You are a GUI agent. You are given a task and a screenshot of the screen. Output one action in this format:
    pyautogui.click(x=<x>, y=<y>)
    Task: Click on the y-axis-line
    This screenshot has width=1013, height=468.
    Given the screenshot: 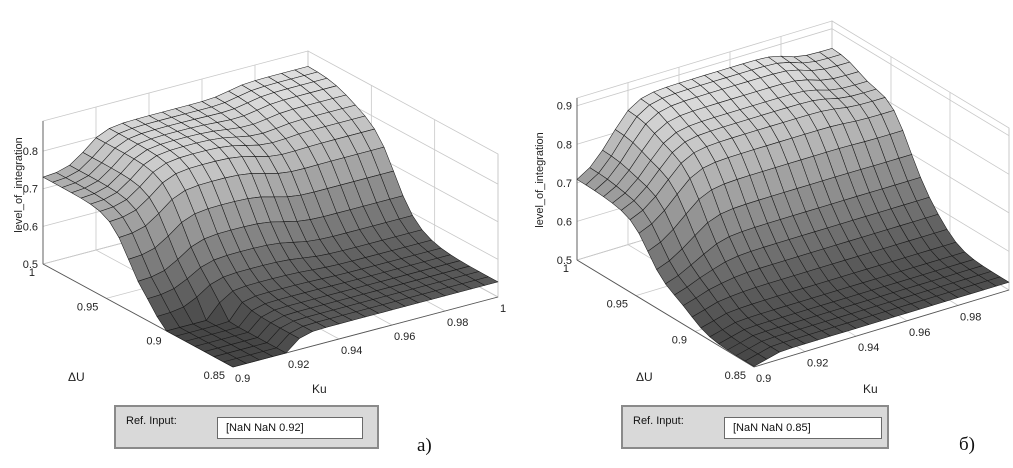 What is the action you would take?
    pyautogui.click(x=665, y=313)
    